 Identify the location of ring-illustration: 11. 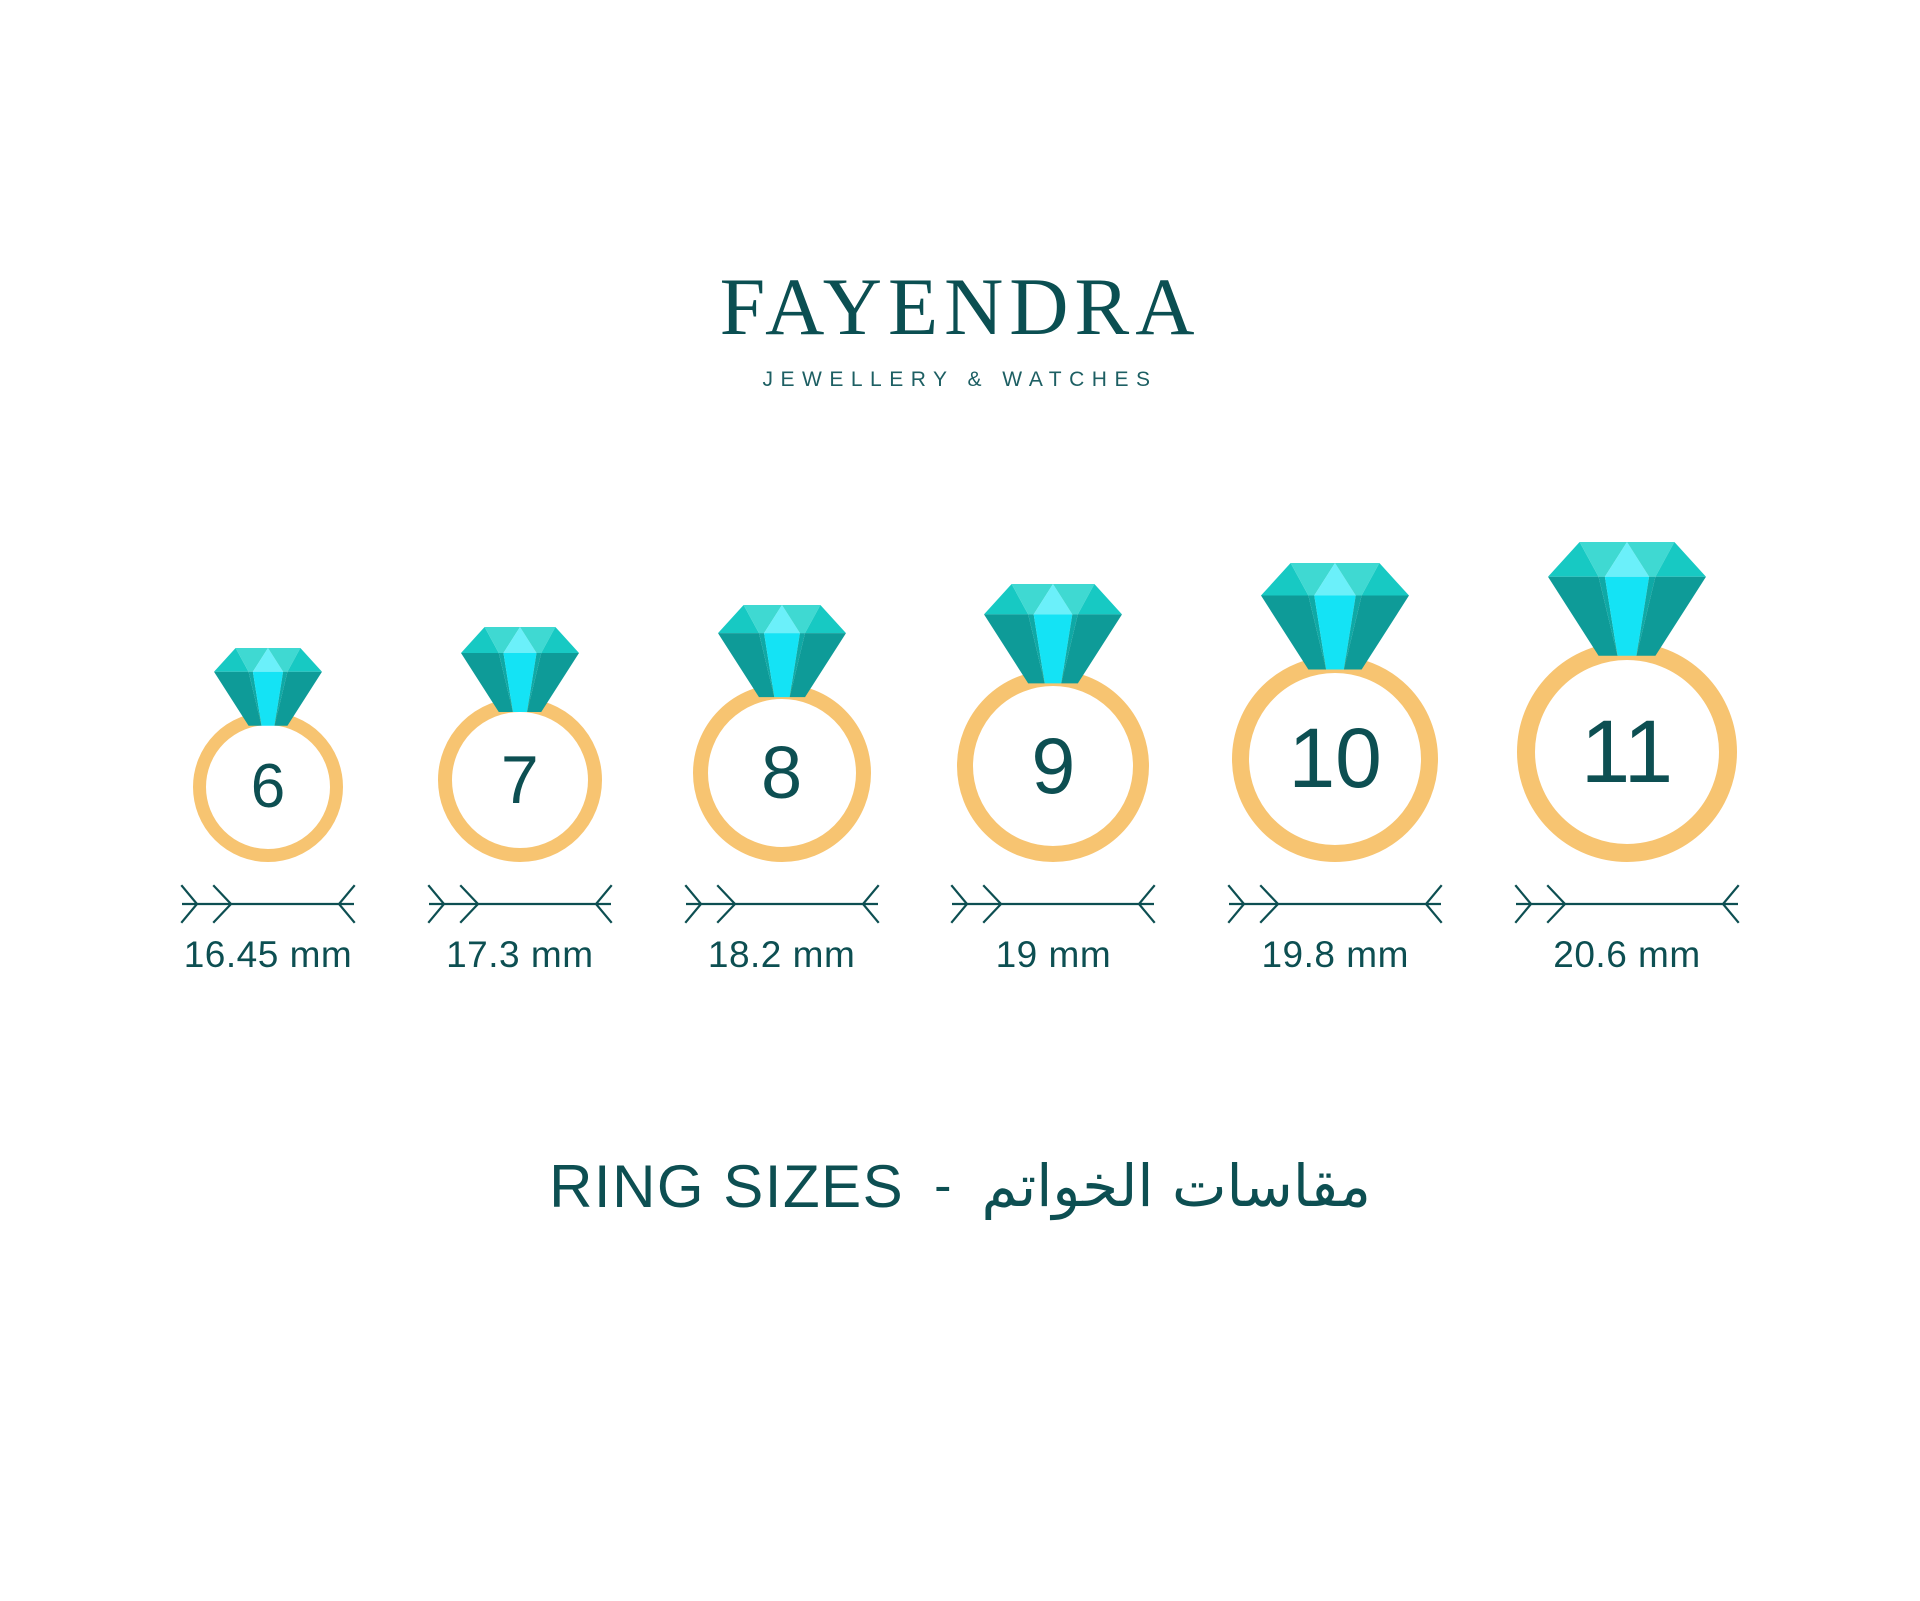
(1626, 701).